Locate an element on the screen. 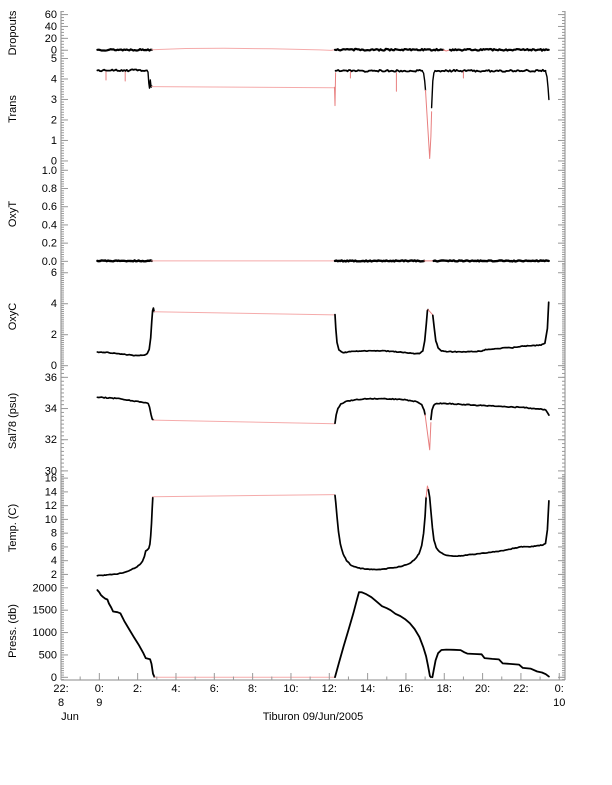 The width and height of the screenshot is (612, 785). y-tick-label-oxyt: 0.2 is located at coordinates (49, 244).